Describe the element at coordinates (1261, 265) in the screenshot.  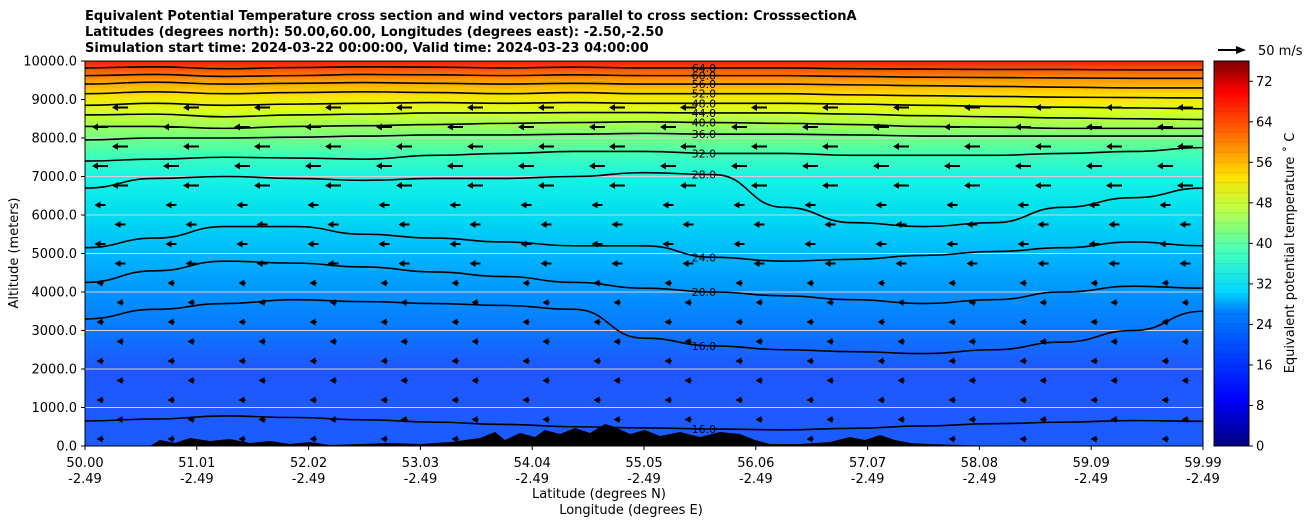
I see `colorbar-ticks: 0 8 16 24 32 40 48 56 64 72` at that location.